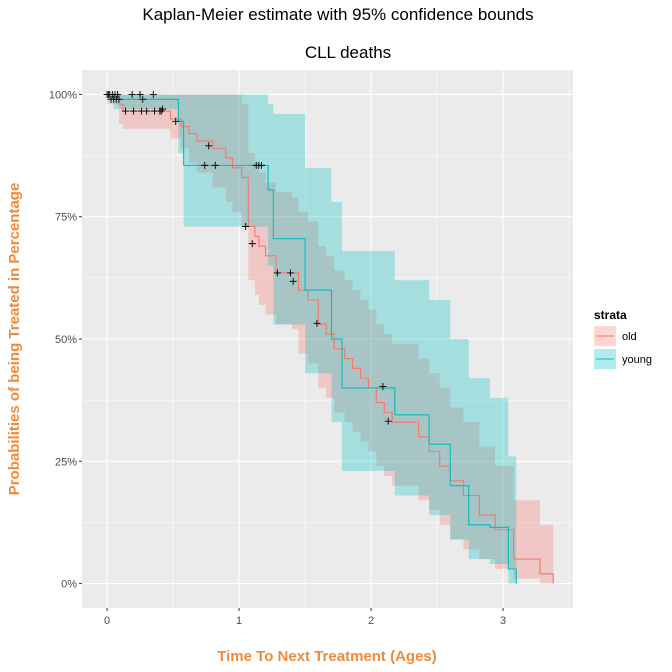 This screenshot has height=672, width=672. I want to click on y-tick-label: 75%, so click(66, 218).